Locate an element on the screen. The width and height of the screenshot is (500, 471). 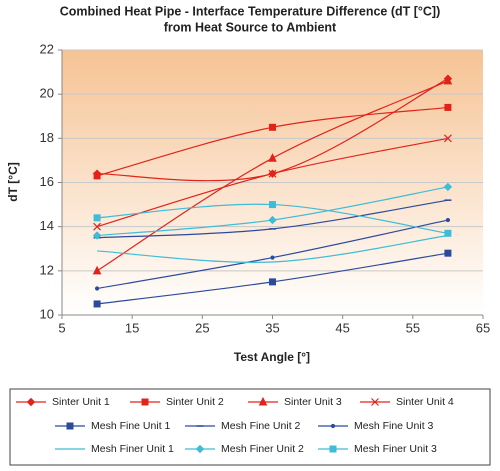
x-tick-label: 45 is located at coordinates (342, 327).